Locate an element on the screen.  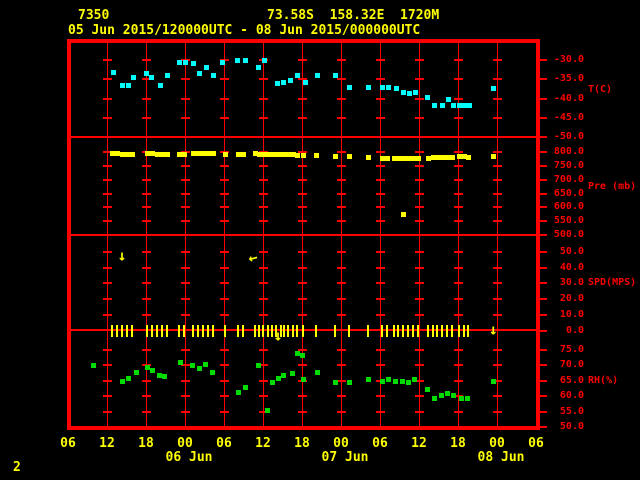
page-number: 2 is located at coordinates (17, 467).